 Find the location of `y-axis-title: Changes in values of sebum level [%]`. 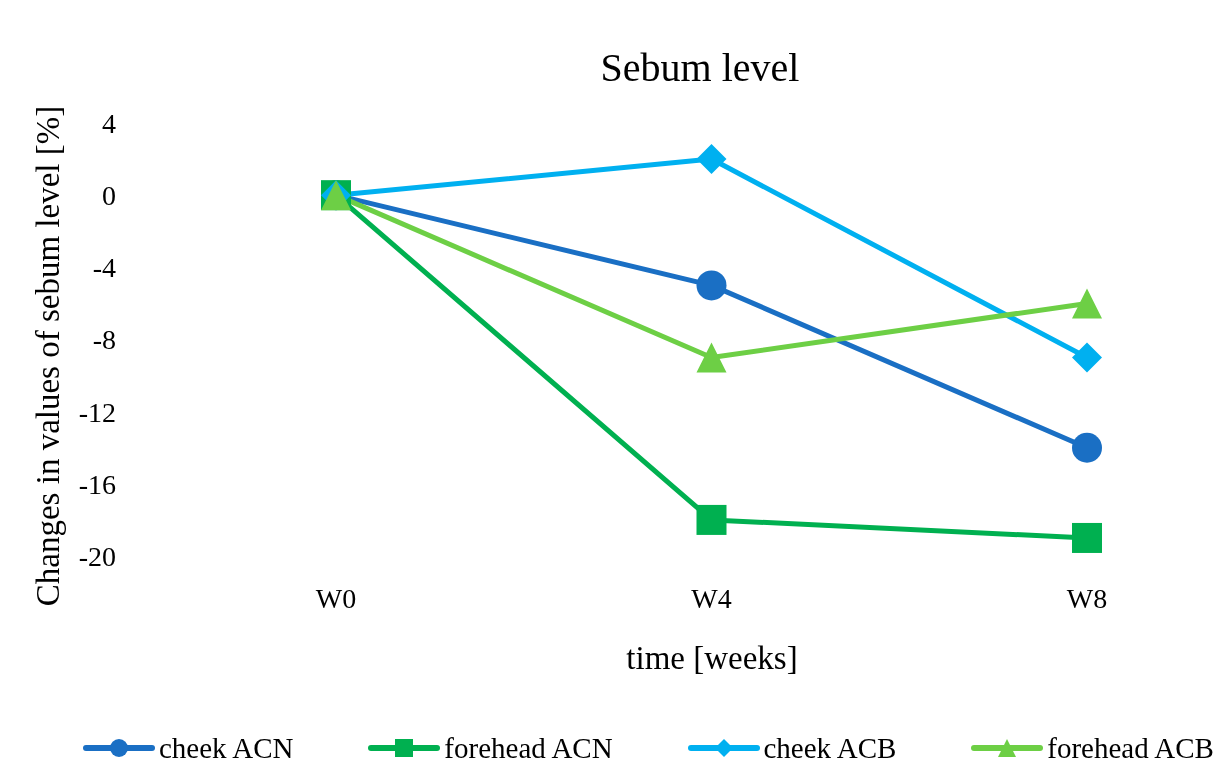

y-axis-title: Changes in values of sebum level [%] is located at coordinates (47, 356).